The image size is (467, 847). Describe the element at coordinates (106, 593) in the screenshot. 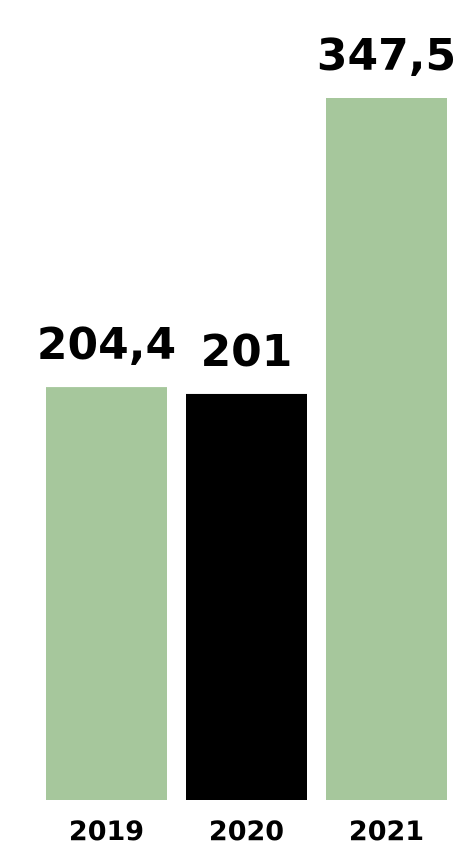

I see `bar-2019` at that location.